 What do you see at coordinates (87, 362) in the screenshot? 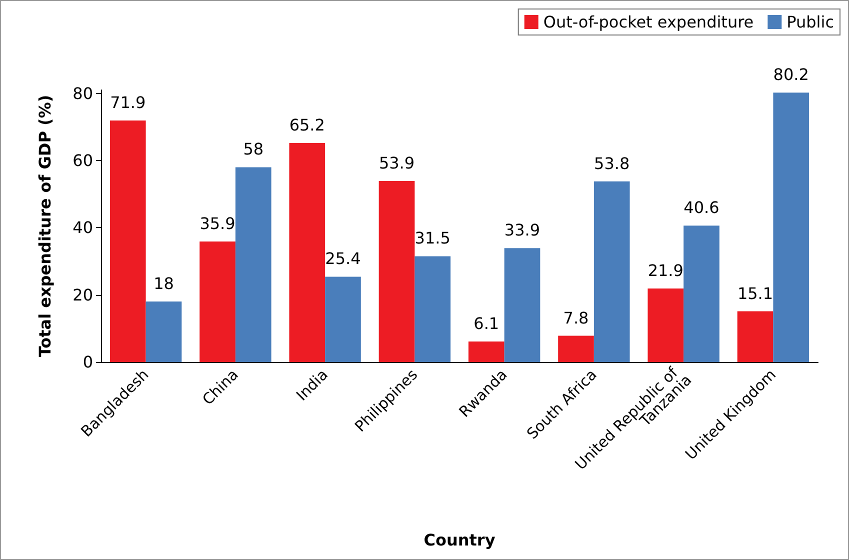
I see `y-tick-label: 0` at bounding box center [87, 362].